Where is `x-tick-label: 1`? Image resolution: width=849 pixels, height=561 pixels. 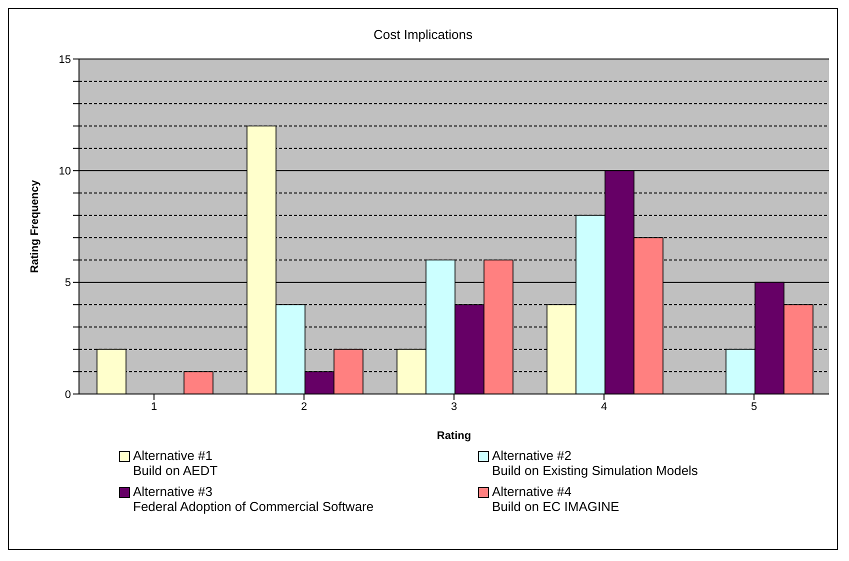 x-tick-label: 1 is located at coordinates (154, 406).